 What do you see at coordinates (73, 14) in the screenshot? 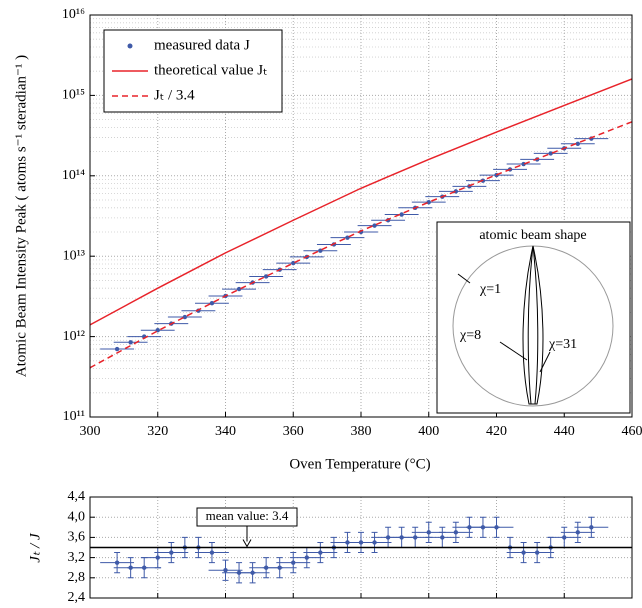
I see `y-tick-label: 10¹⁶` at bounding box center [73, 14].